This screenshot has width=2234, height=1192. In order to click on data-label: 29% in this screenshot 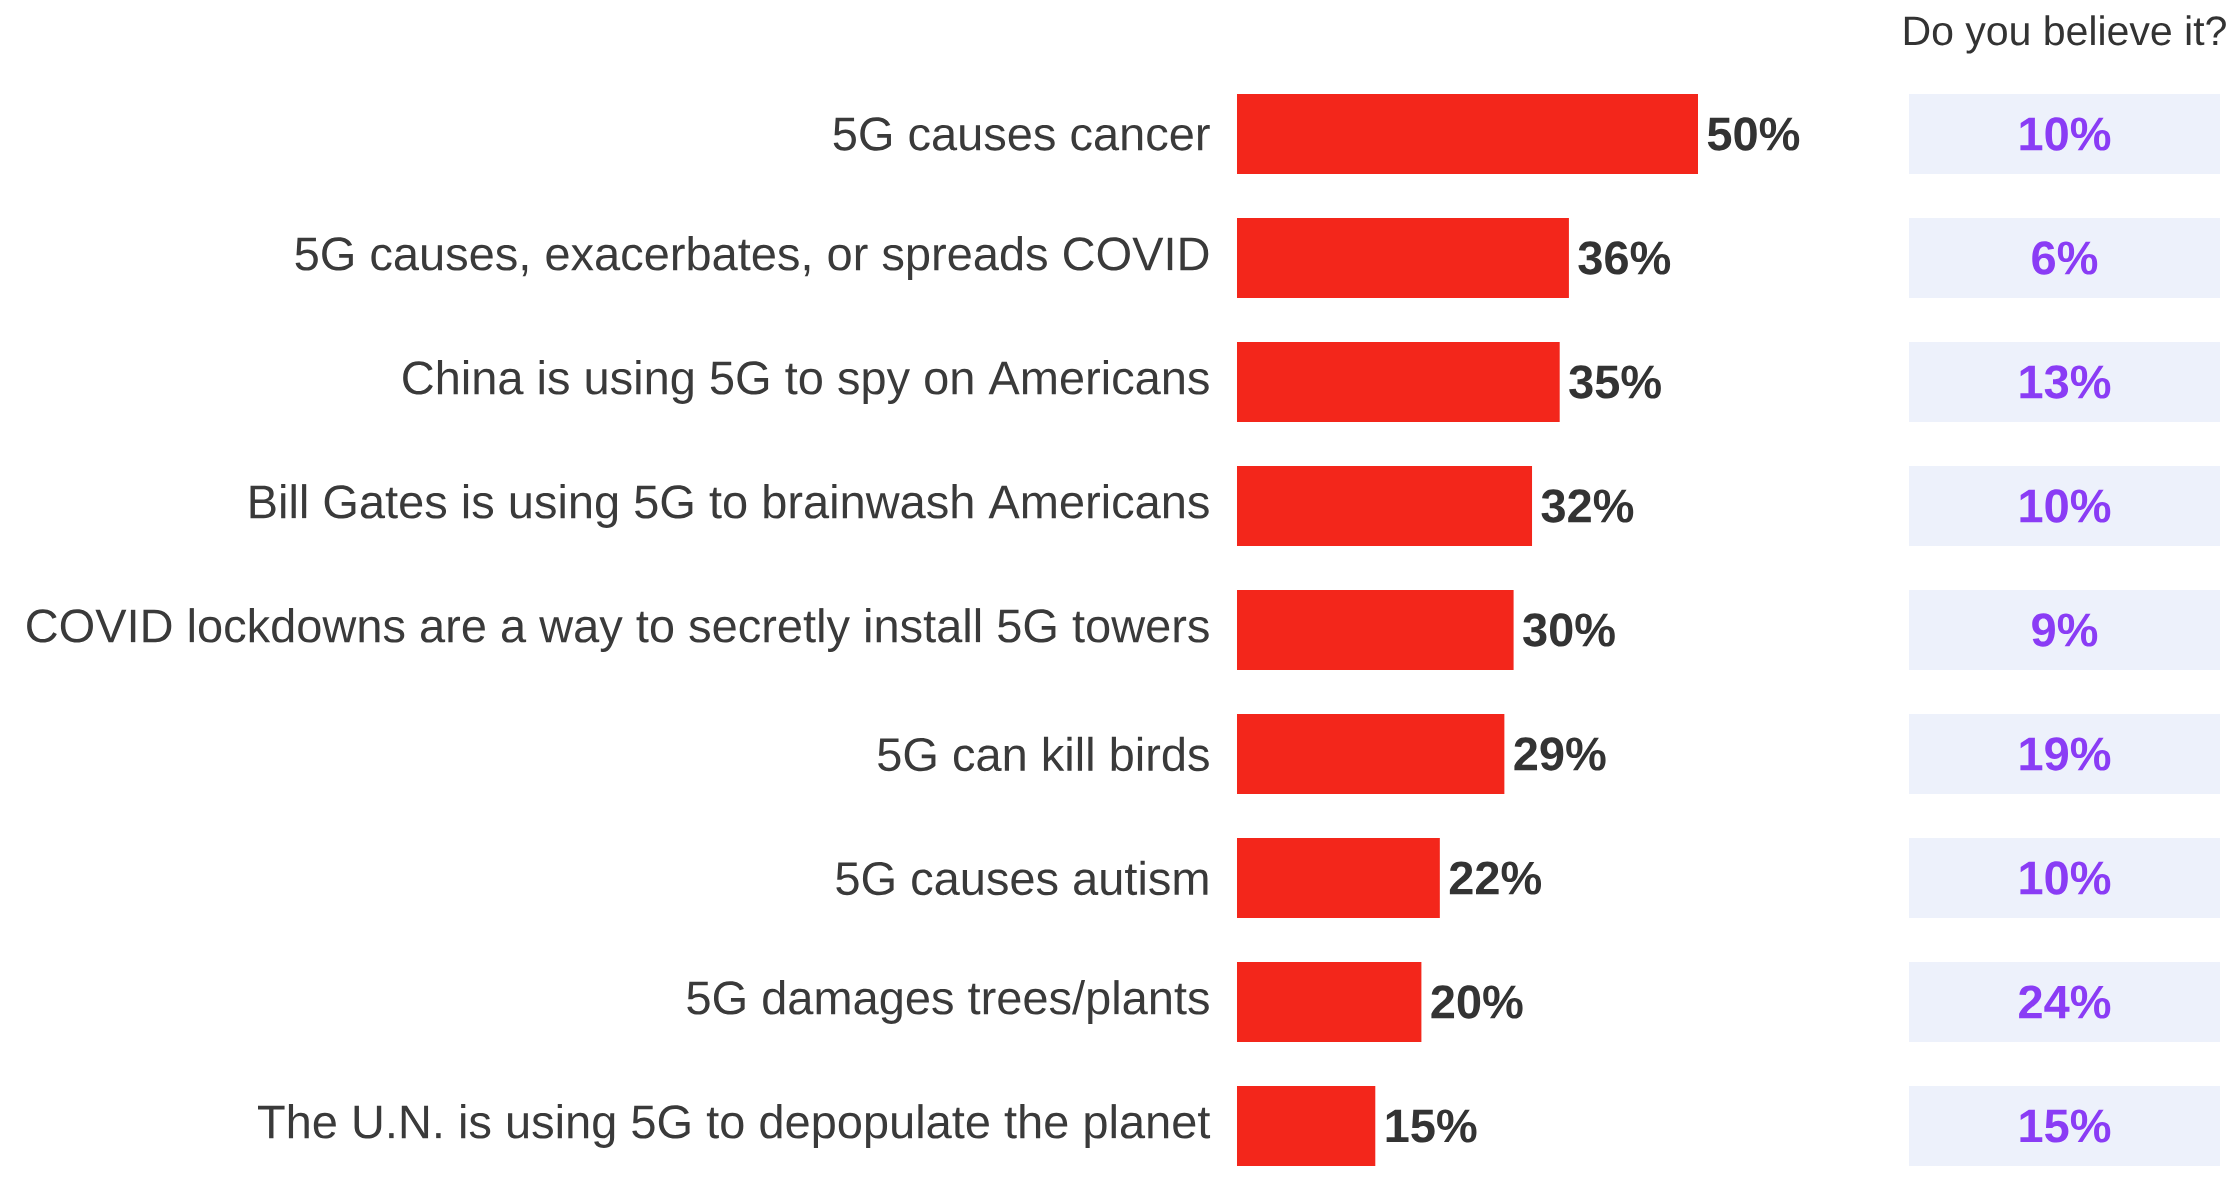, I will do `click(1560, 754)`.